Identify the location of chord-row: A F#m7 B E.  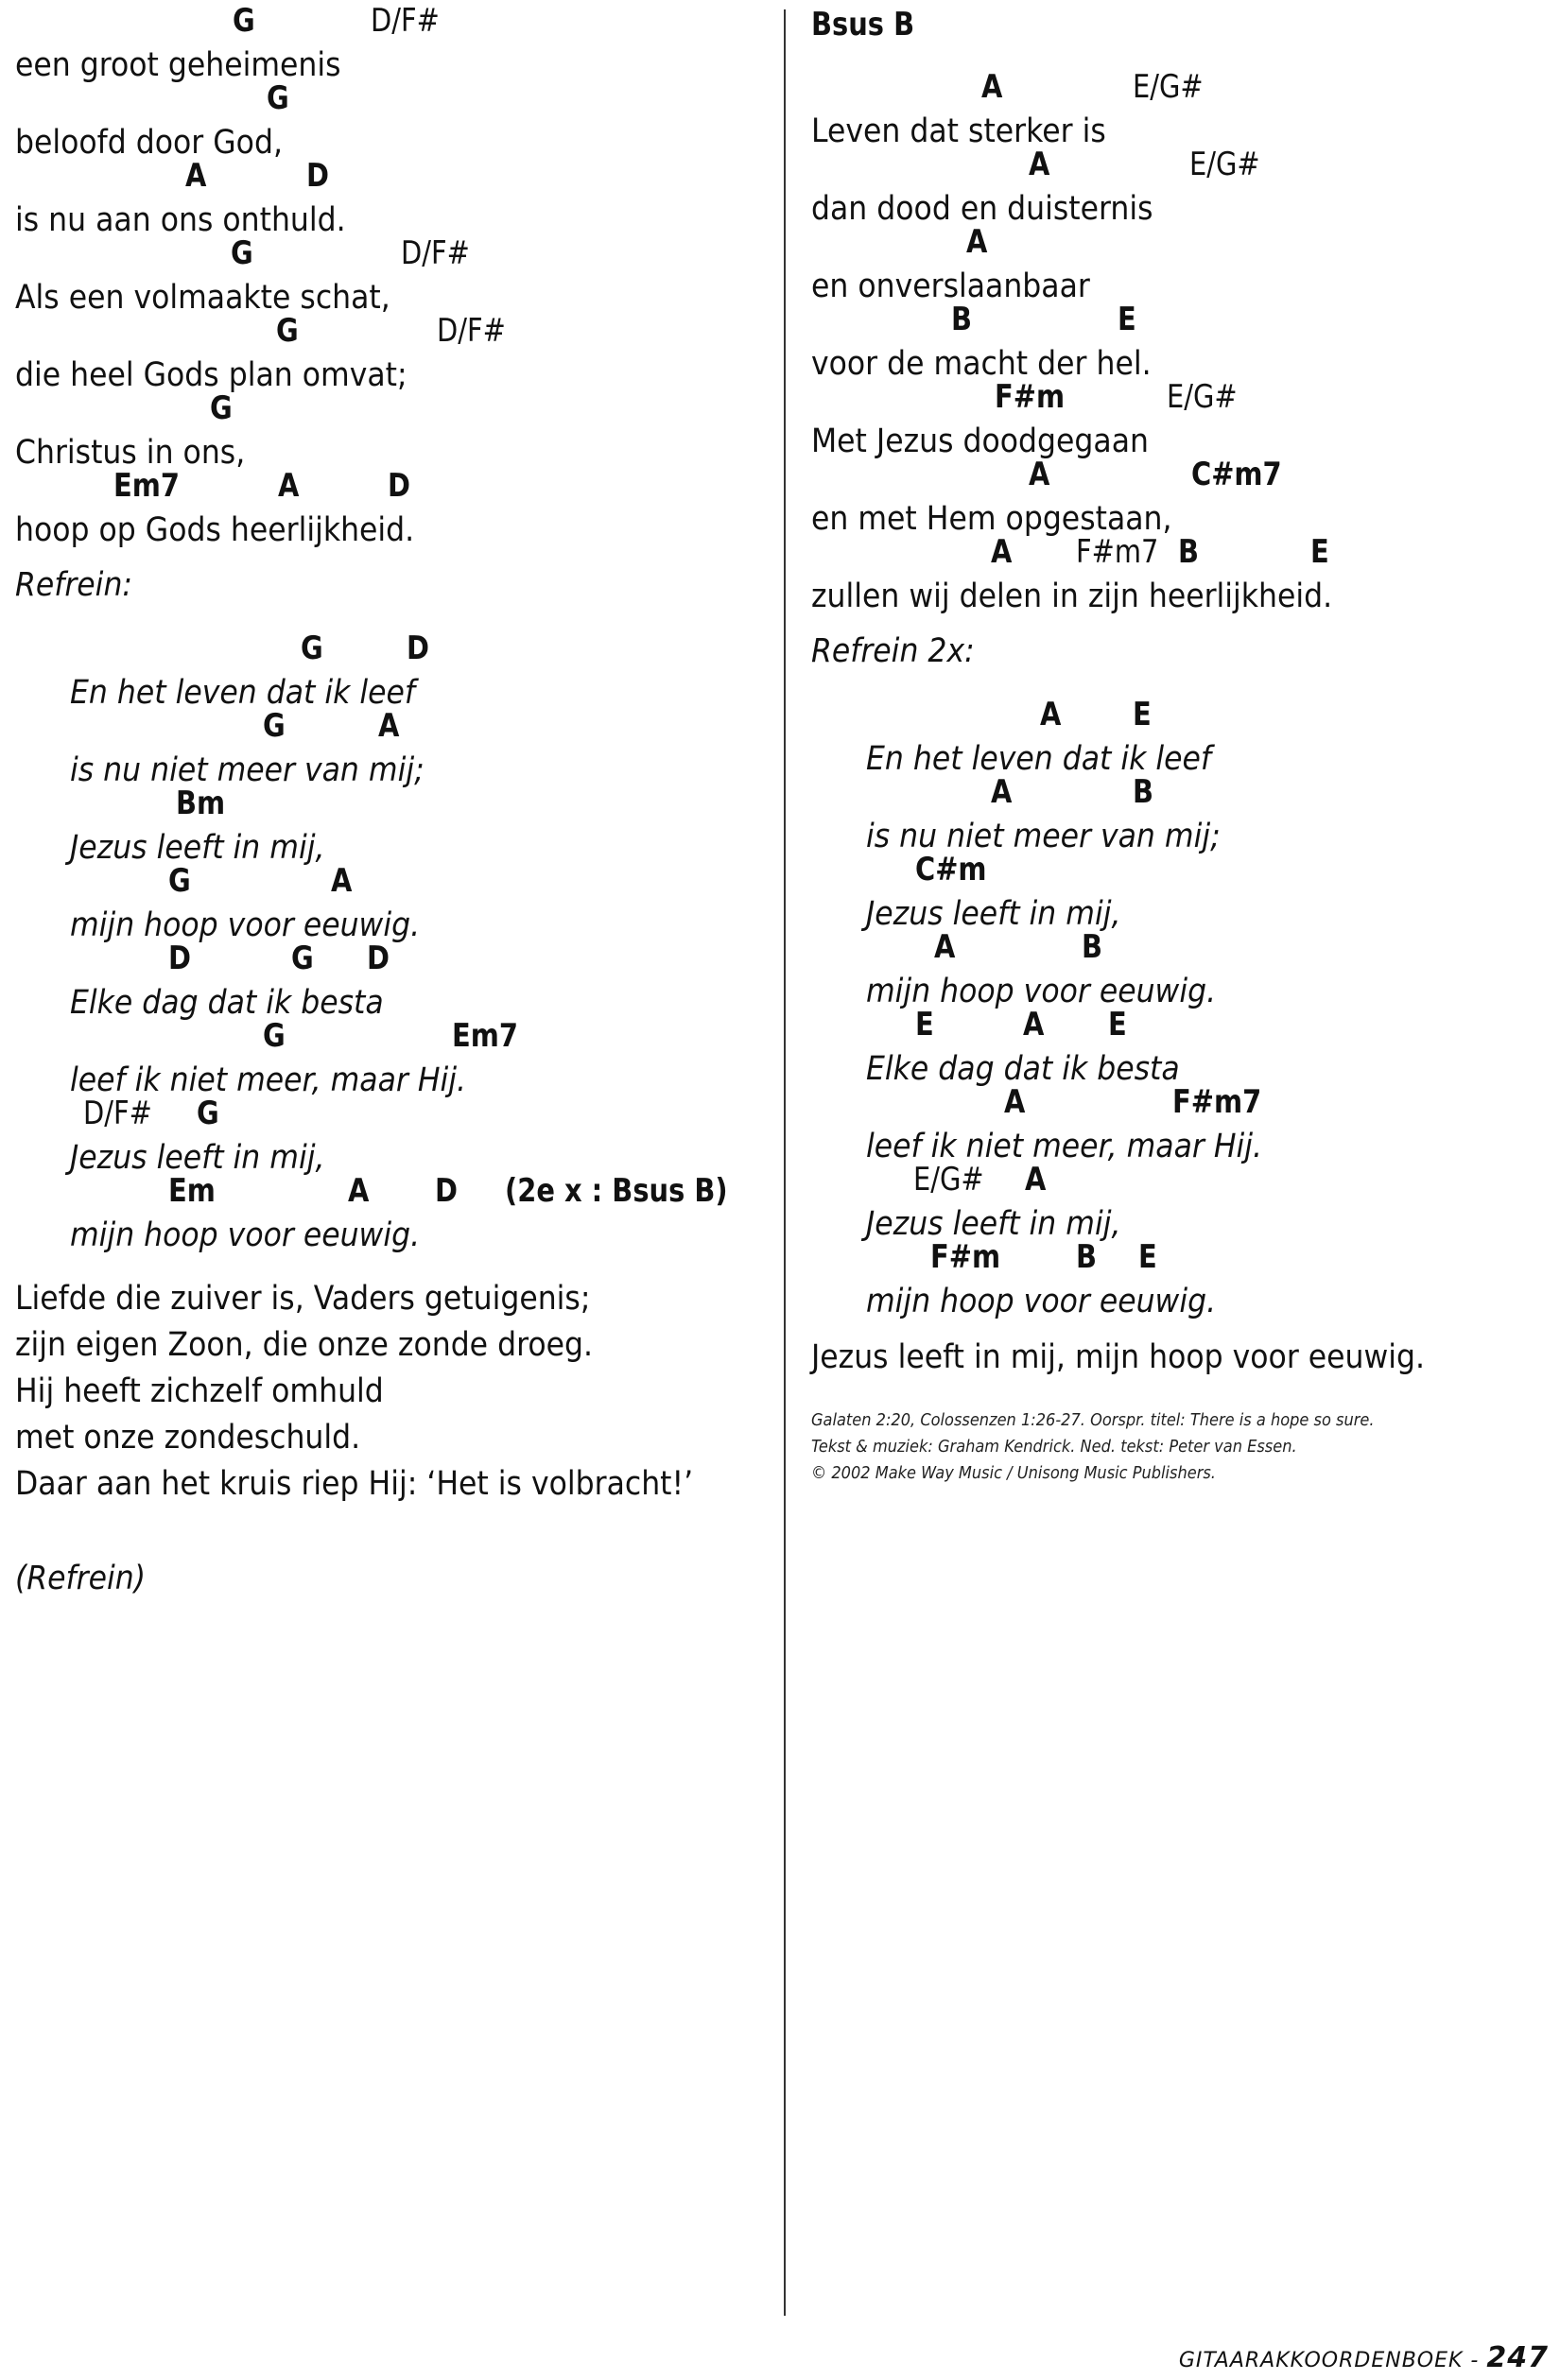
(1185, 554).